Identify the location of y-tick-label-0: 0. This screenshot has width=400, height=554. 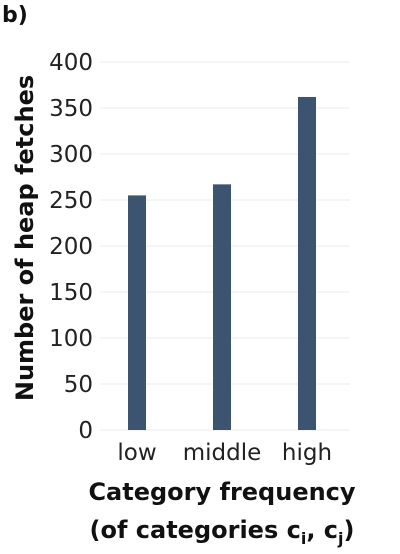
(85, 431).